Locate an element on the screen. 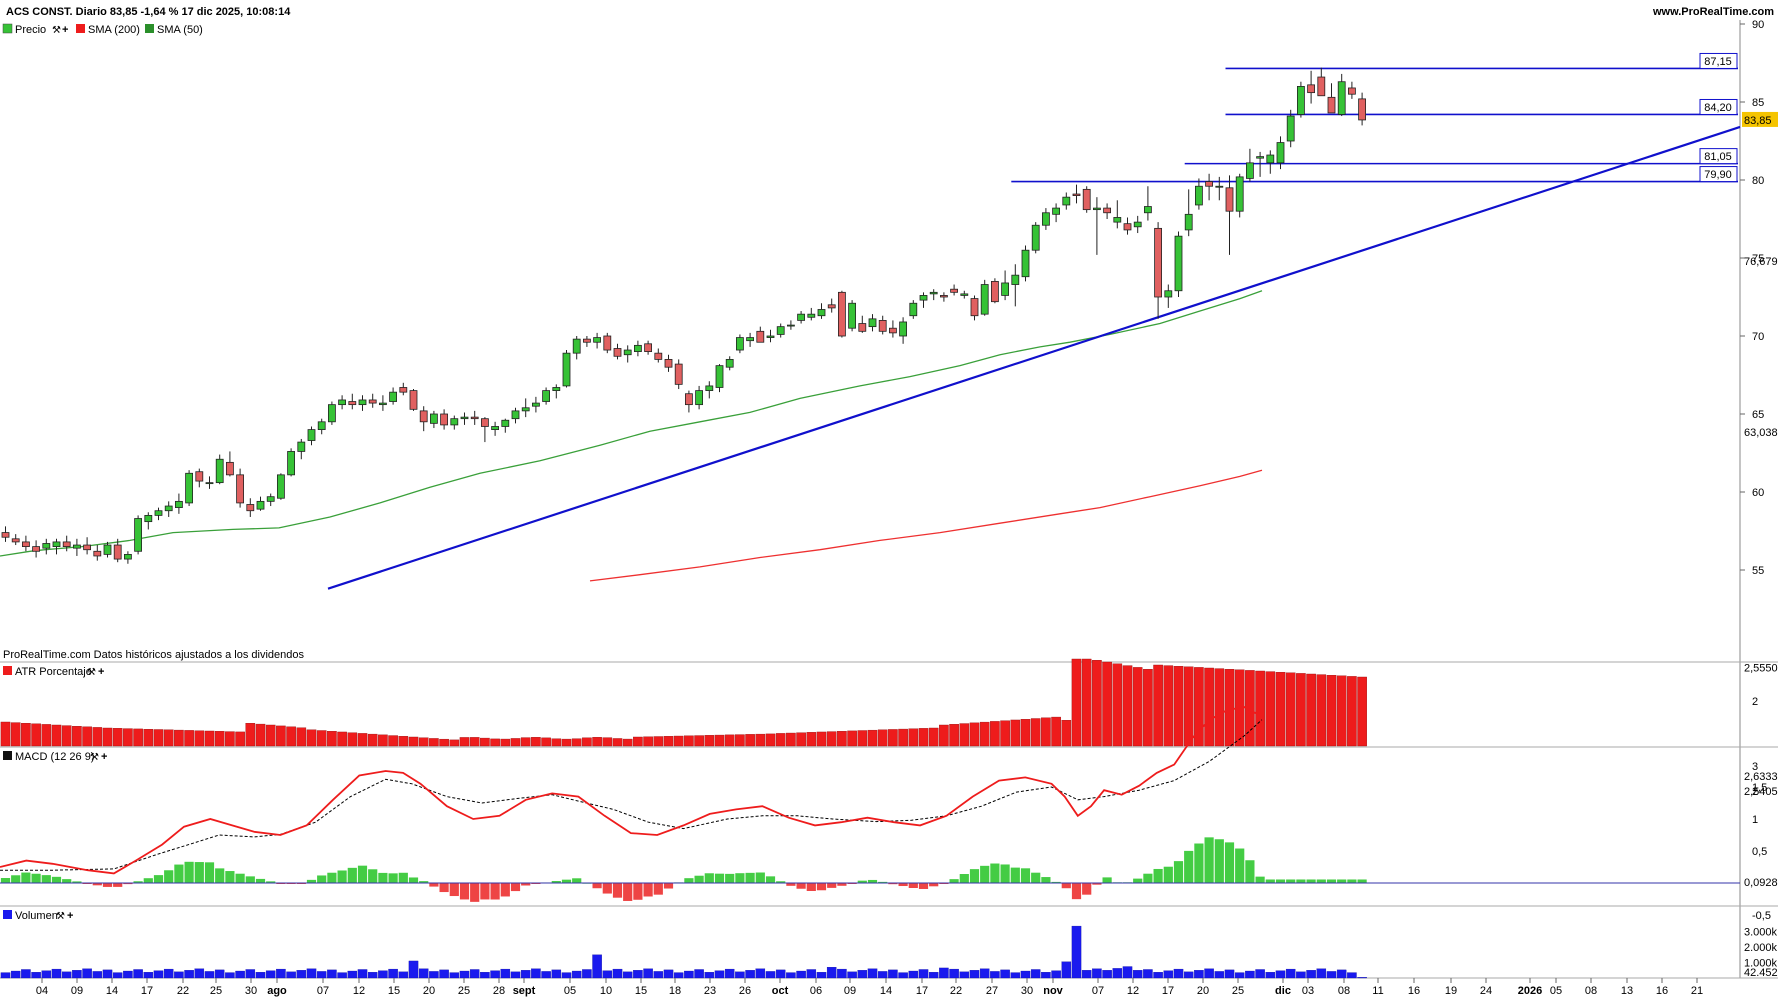 The height and width of the screenshot is (1000, 1778). legend-price: Precio is located at coordinates (30, 30).